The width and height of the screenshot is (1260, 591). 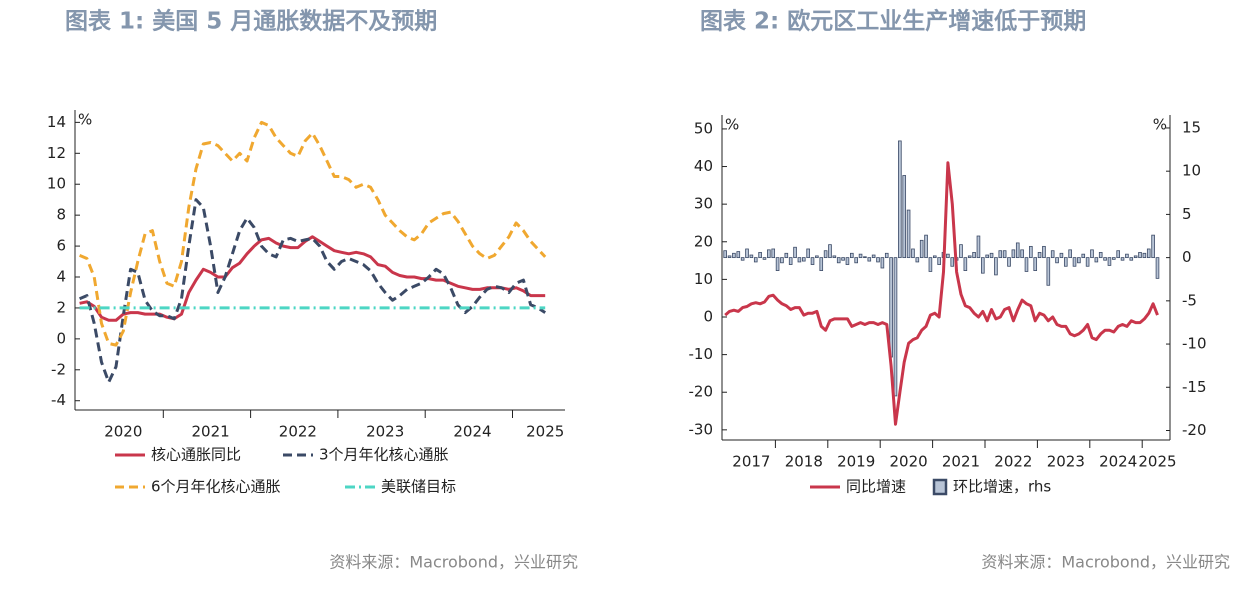 I want to click on y-tick-label: 14, so click(x=56, y=122).